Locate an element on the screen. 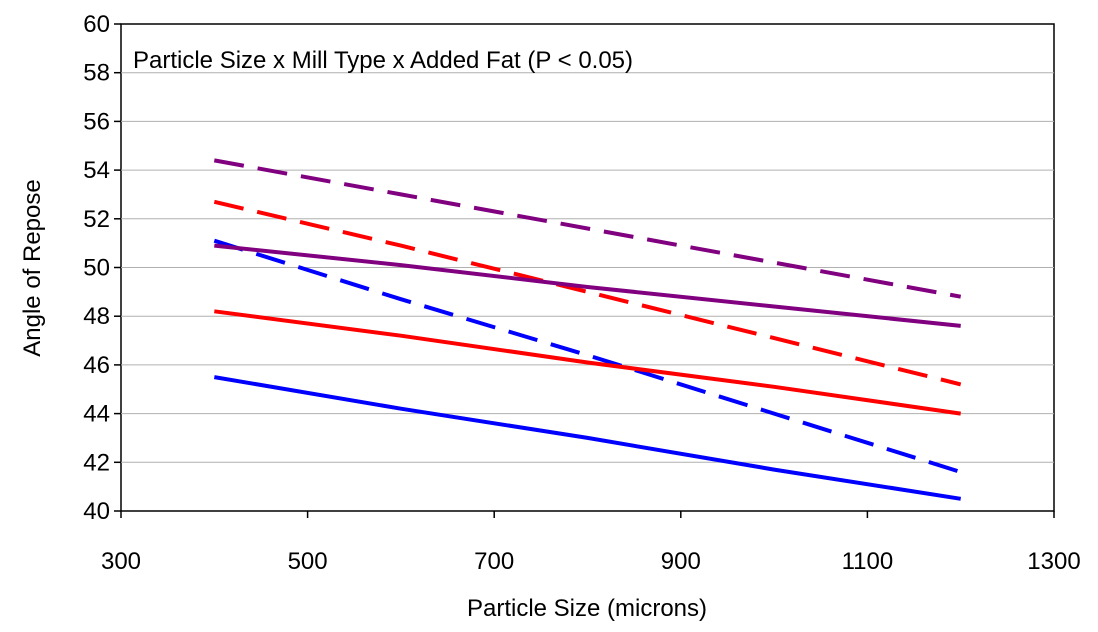 This screenshot has width=1098, height=632. y-axis-ticks: 40 42 44 46 48 50 52 54 56 58 60 is located at coordinates (102, 268).